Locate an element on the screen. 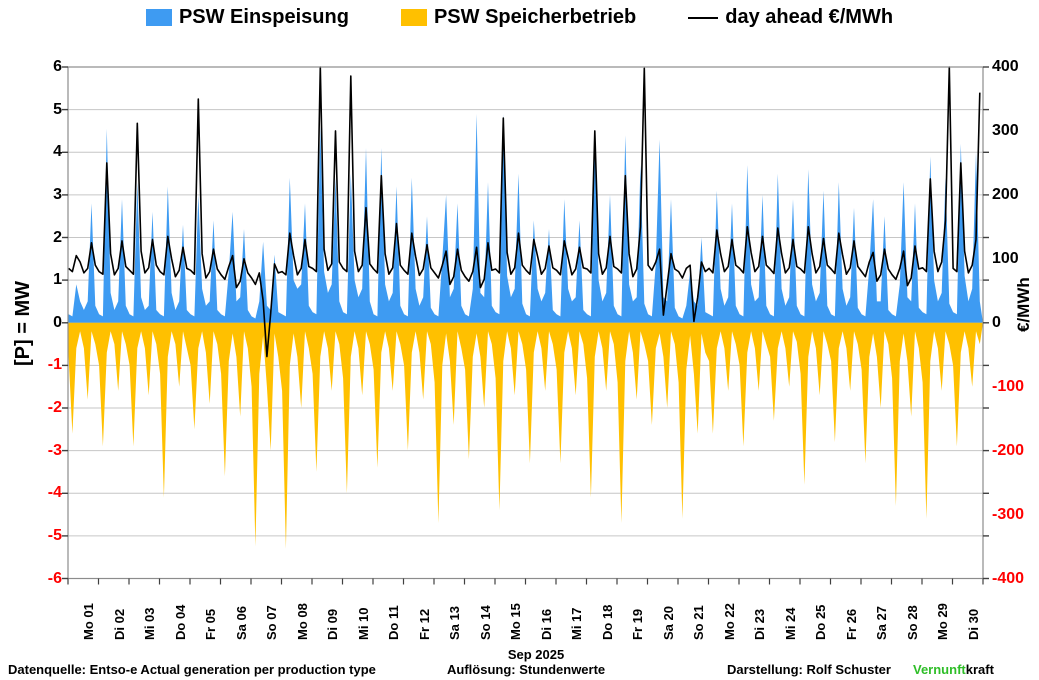  x-tick-label: Mi 10 is located at coordinates (363, 623).